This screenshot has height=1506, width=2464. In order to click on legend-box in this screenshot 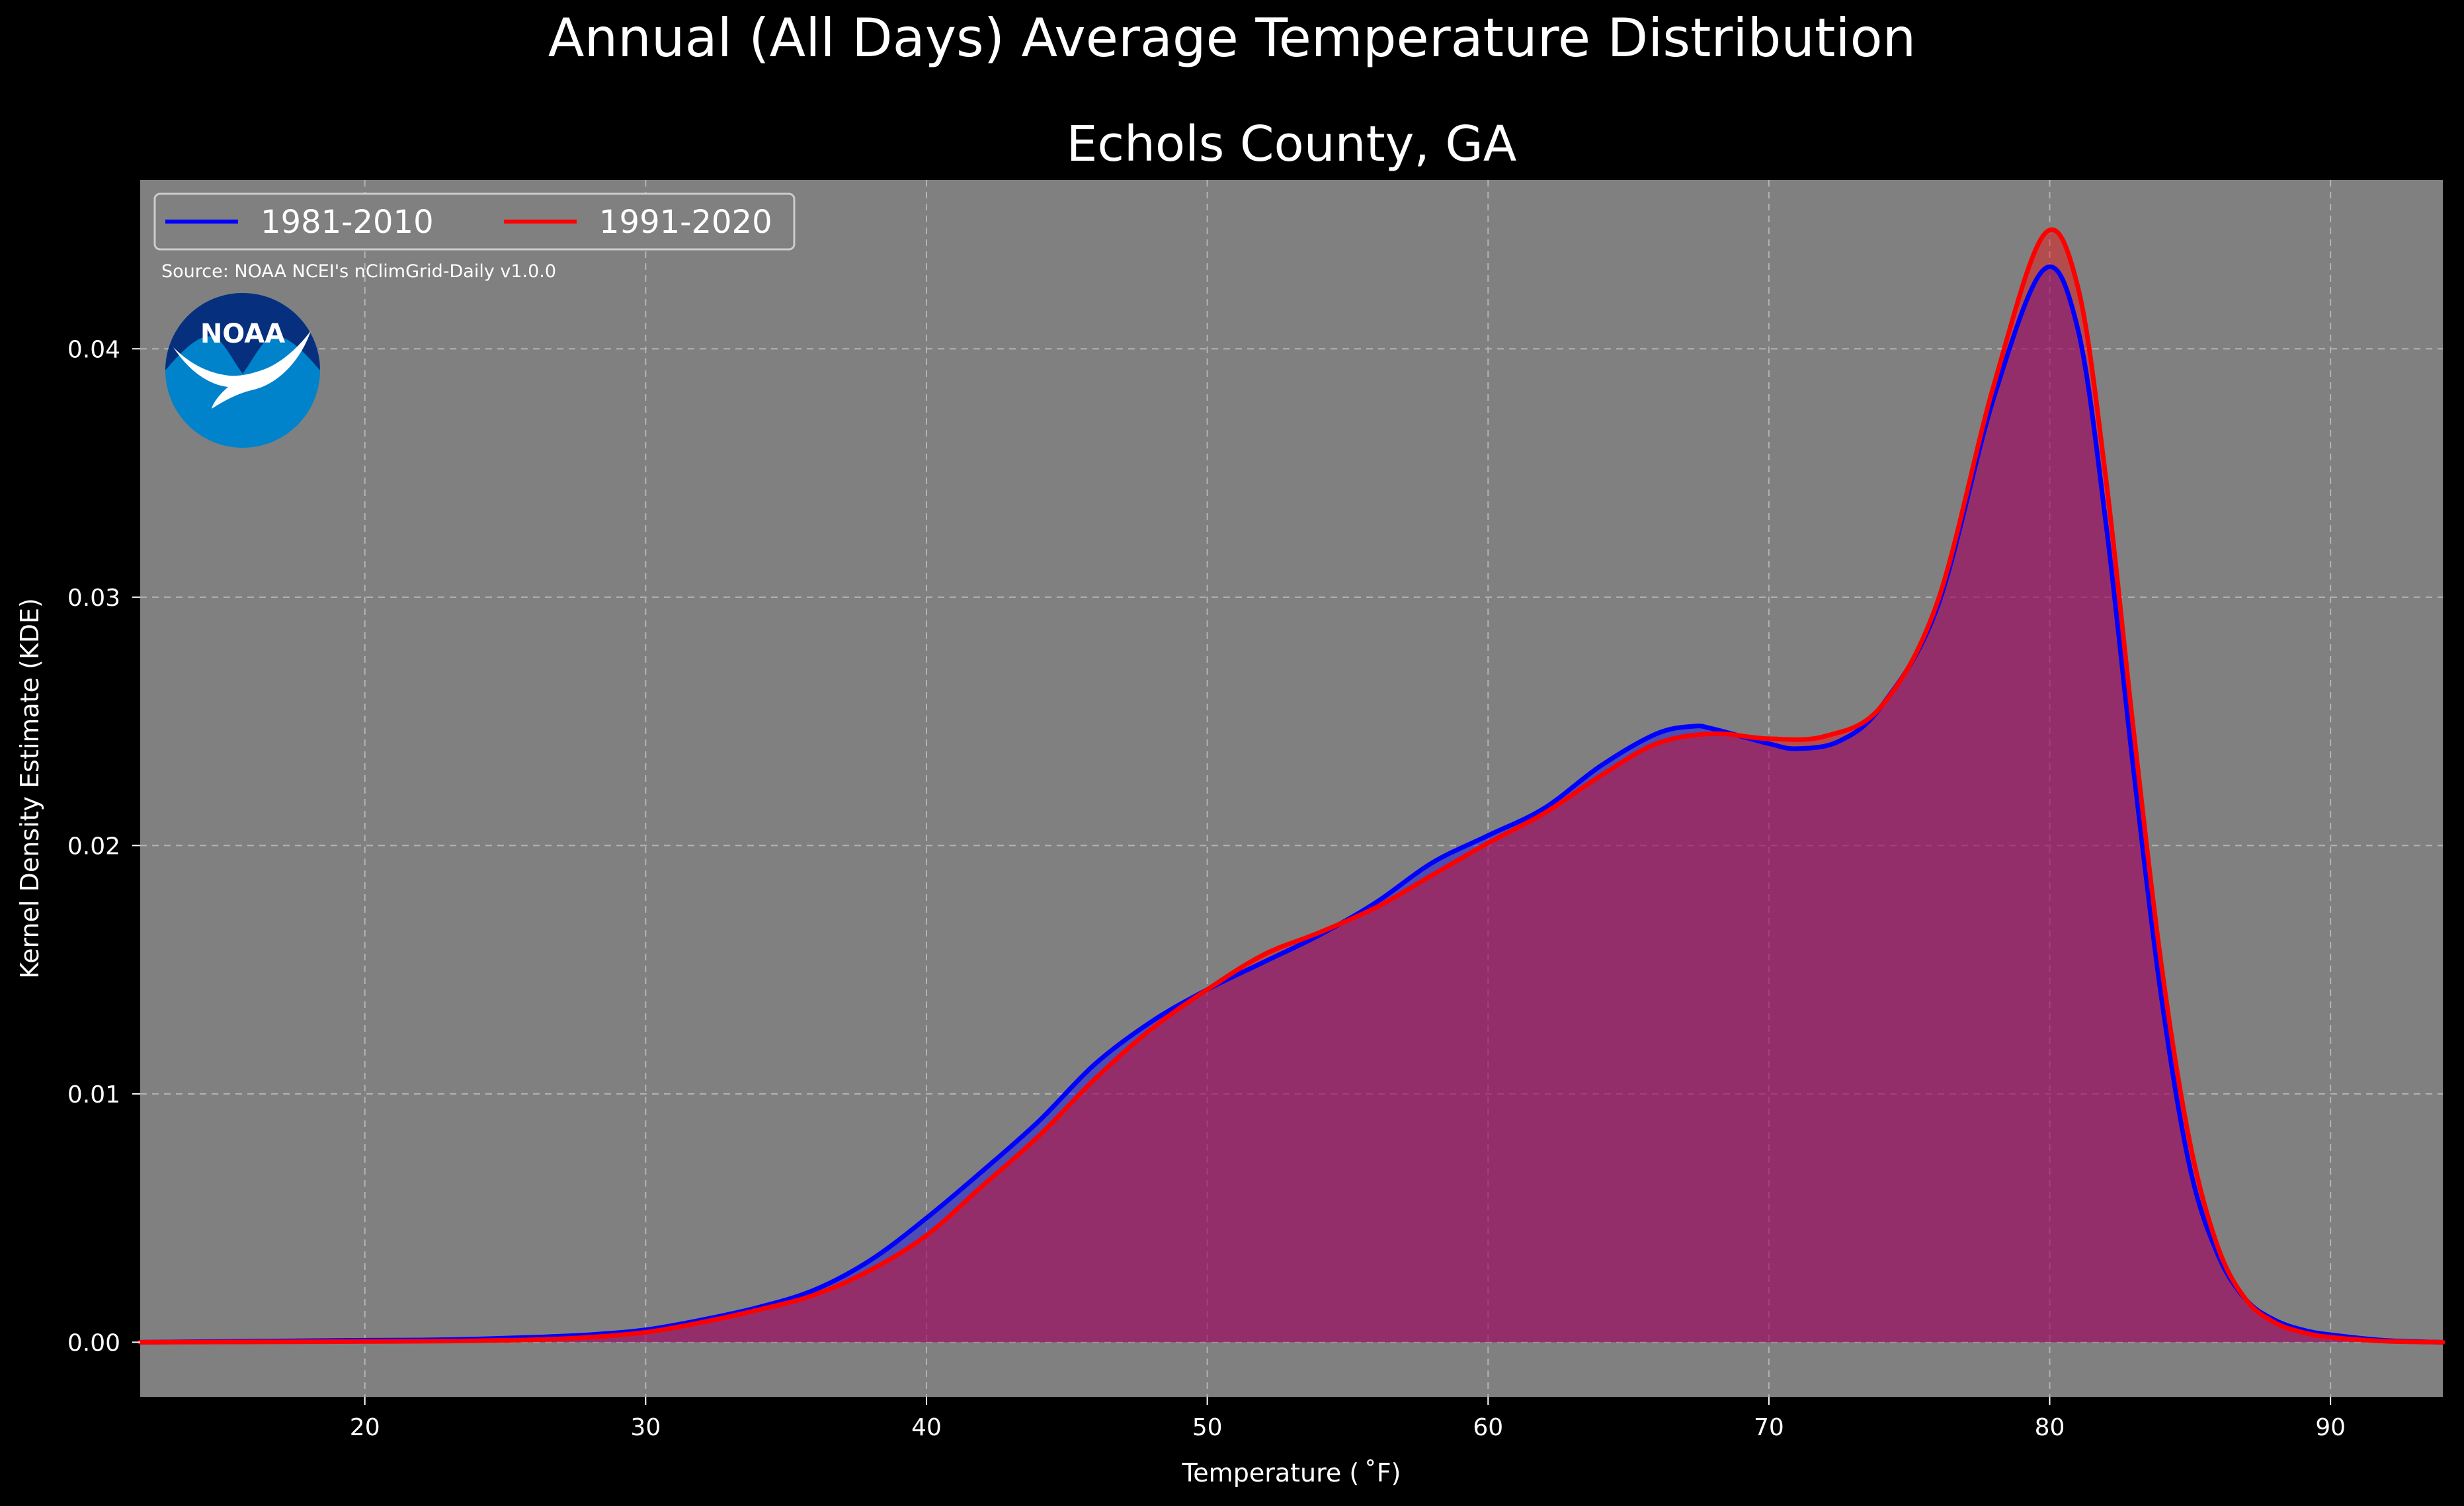, I will do `click(475, 221)`.